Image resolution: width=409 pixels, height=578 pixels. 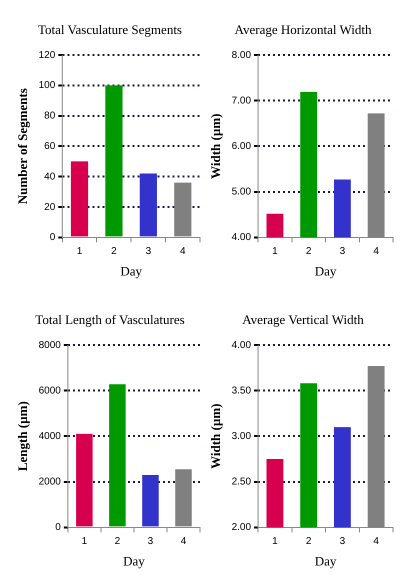 I want to click on chart-title: Average Horizontal Width, so click(x=303, y=30).